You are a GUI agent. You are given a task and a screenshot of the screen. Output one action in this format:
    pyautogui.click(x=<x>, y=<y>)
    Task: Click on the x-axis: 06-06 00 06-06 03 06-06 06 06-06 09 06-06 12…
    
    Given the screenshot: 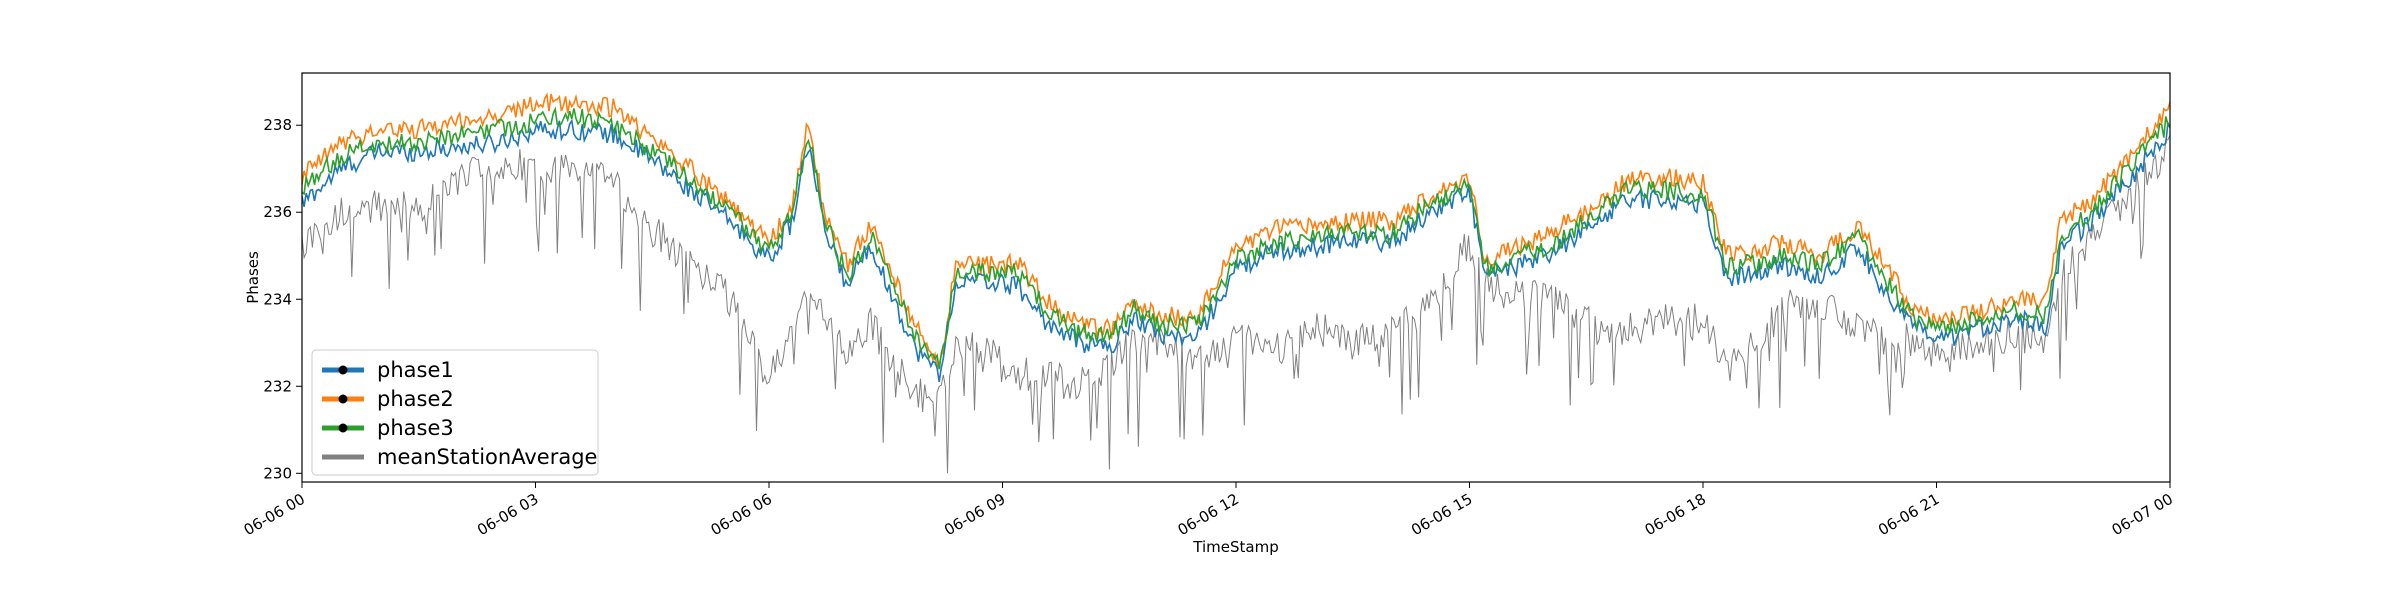 What is the action you would take?
    pyautogui.click(x=1208, y=510)
    